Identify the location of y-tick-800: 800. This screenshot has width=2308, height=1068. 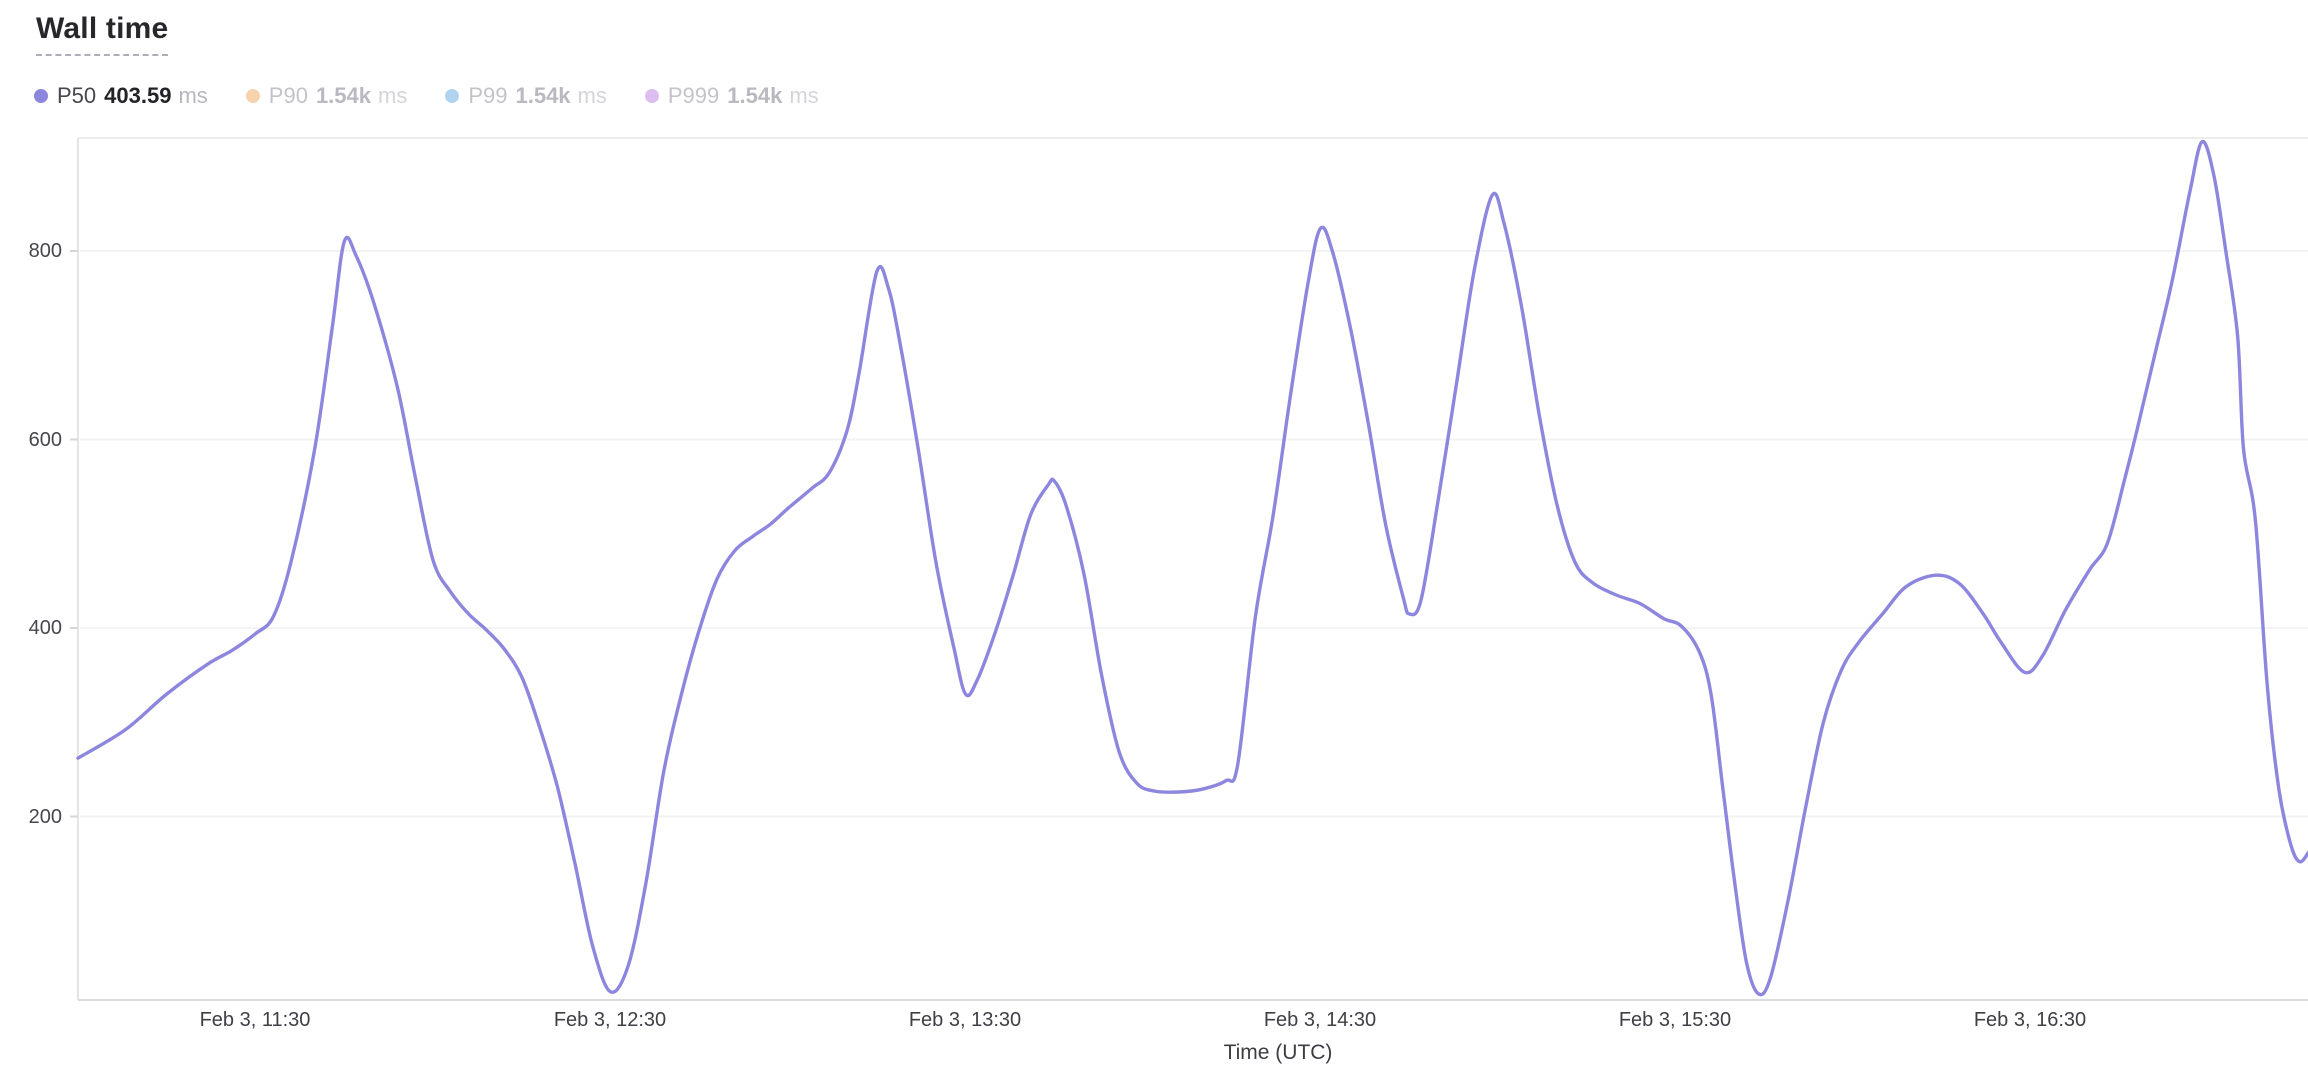
(45, 251).